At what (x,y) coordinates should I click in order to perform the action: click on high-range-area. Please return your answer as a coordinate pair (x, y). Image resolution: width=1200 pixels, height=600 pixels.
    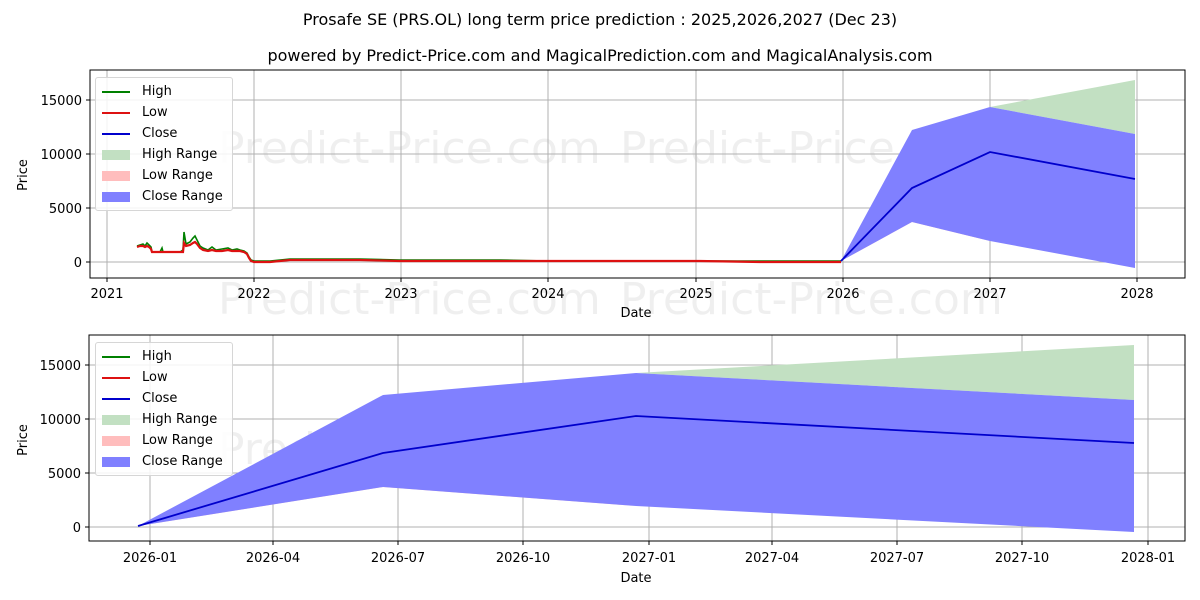
    Looking at the image, I should click on (988, 170).